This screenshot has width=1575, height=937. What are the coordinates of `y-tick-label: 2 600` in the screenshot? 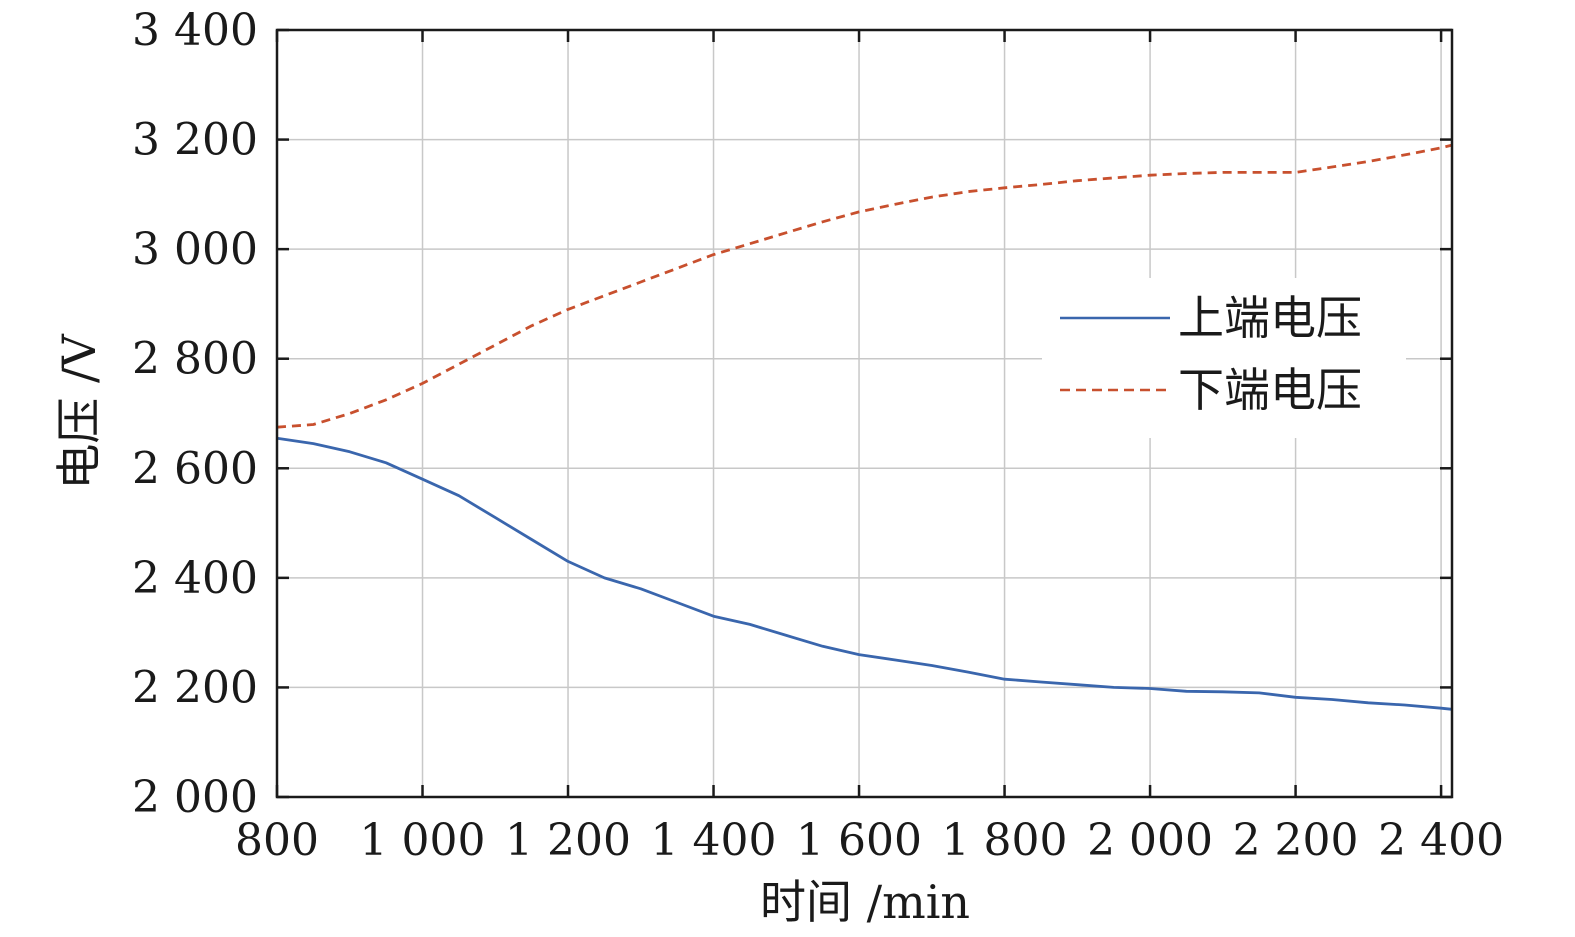 It's located at (195, 468).